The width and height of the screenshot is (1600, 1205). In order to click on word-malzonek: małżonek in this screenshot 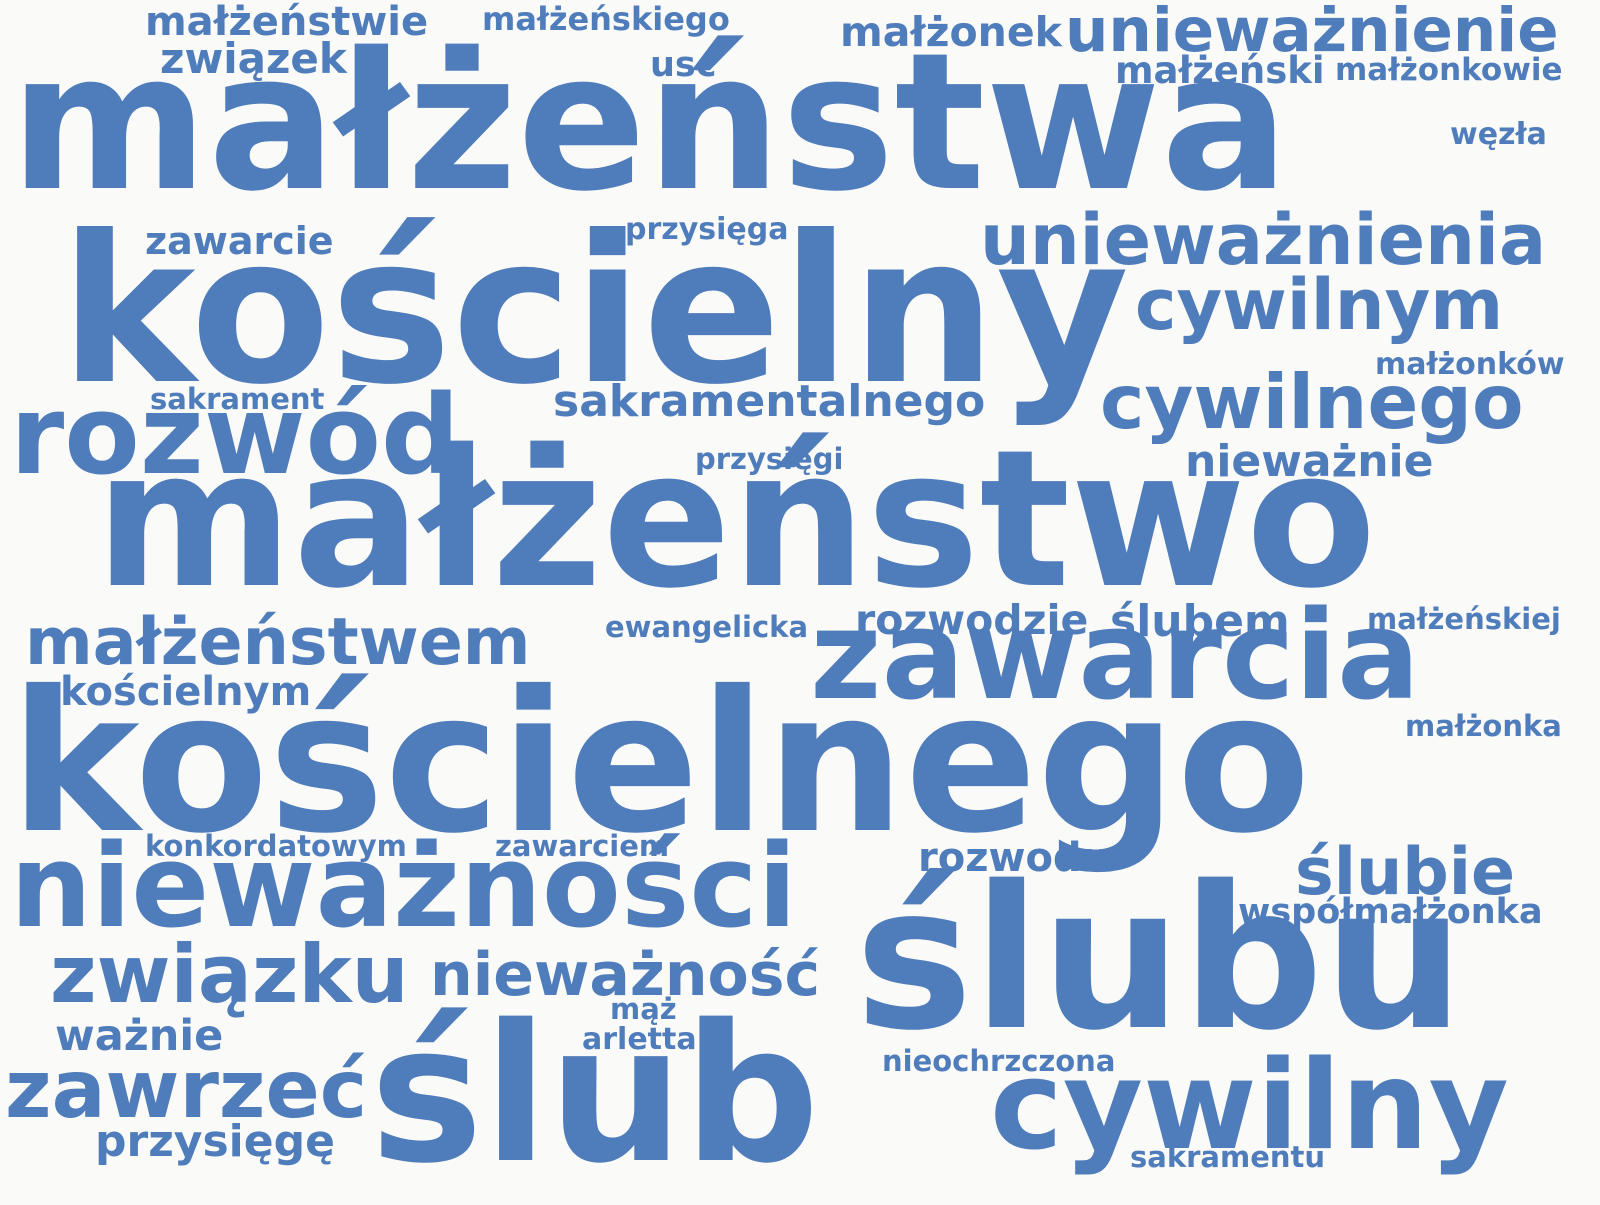, I will do `click(951, 32)`.